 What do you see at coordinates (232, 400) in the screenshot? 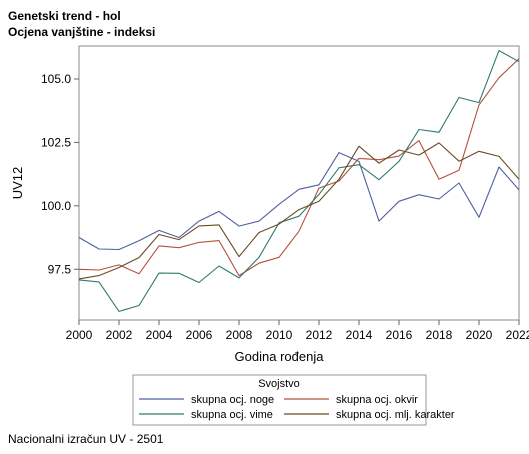
I see `legend-label: skupna ocj. noge` at bounding box center [232, 400].